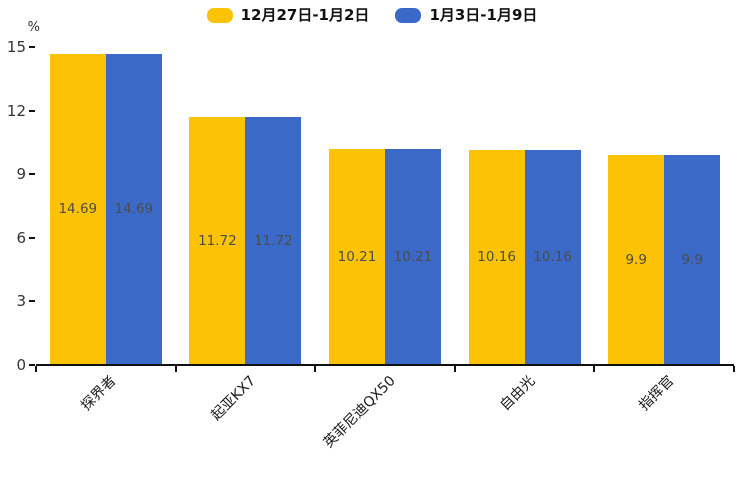 The image size is (744, 496). What do you see at coordinates (21, 365) in the screenshot?
I see `y-tick-label: 0` at bounding box center [21, 365].